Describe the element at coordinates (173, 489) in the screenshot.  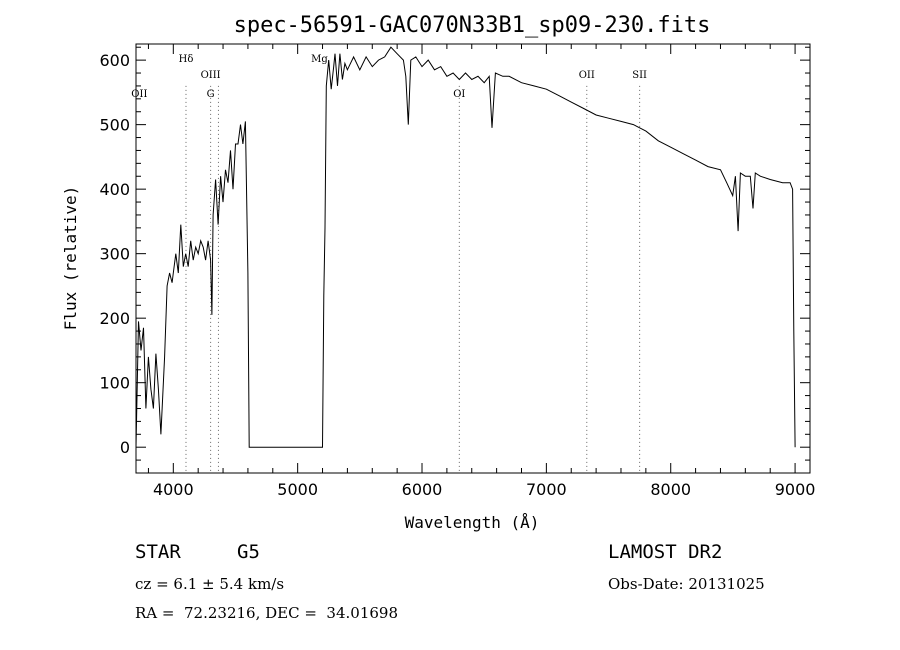
I see `x-tick-label: 4000` at that location.